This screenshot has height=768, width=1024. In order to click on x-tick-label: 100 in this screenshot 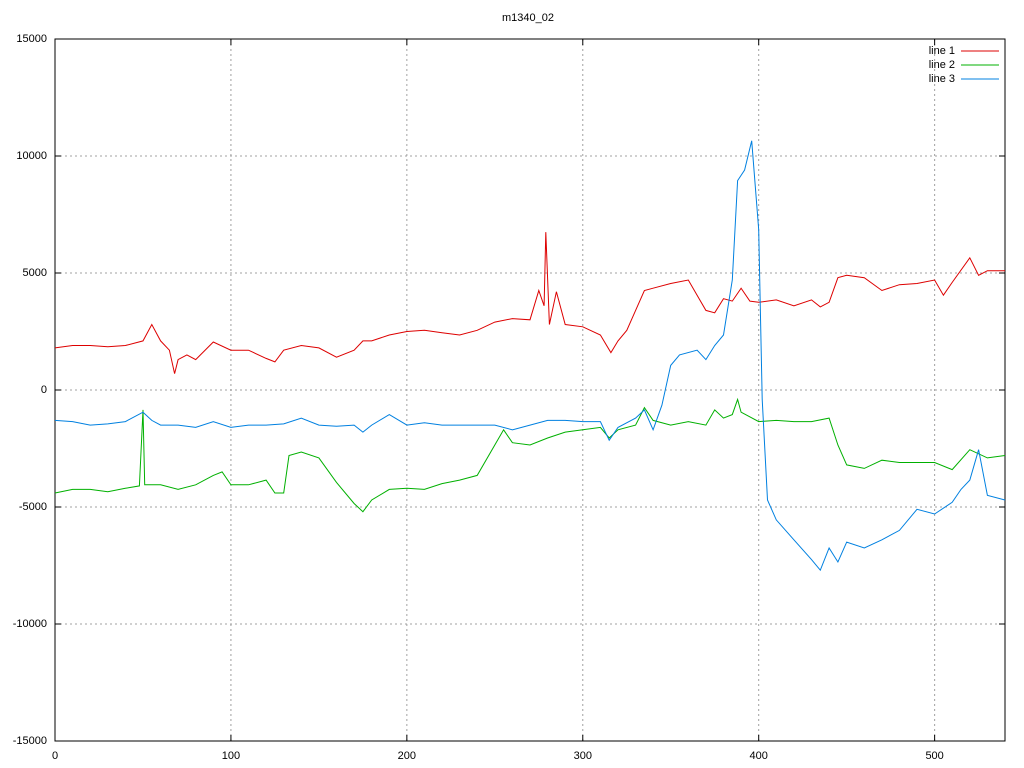, I will do `click(231, 756)`.